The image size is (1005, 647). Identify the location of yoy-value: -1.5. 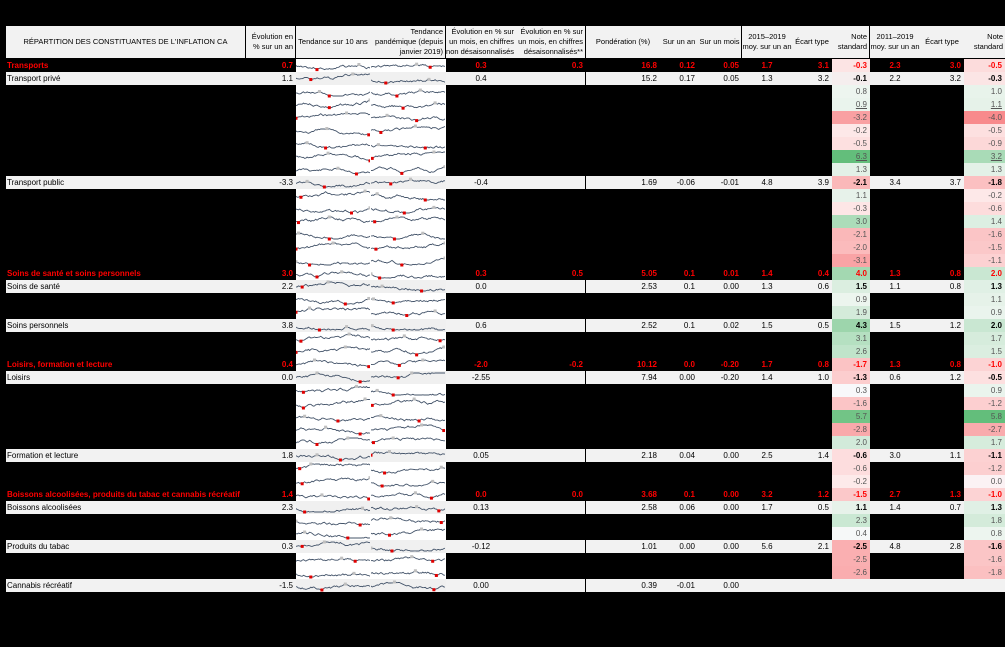
(271, 585).